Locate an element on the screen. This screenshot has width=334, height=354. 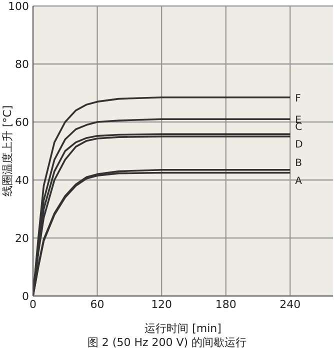
x-tick-label: 180 is located at coordinates (225, 304).